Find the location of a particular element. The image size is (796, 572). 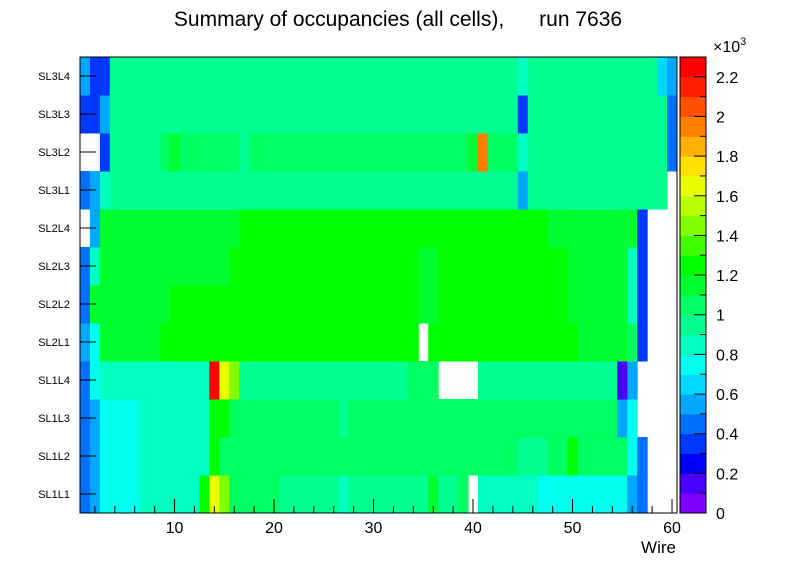

x-tick-label: 50 is located at coordinates (573, 528).